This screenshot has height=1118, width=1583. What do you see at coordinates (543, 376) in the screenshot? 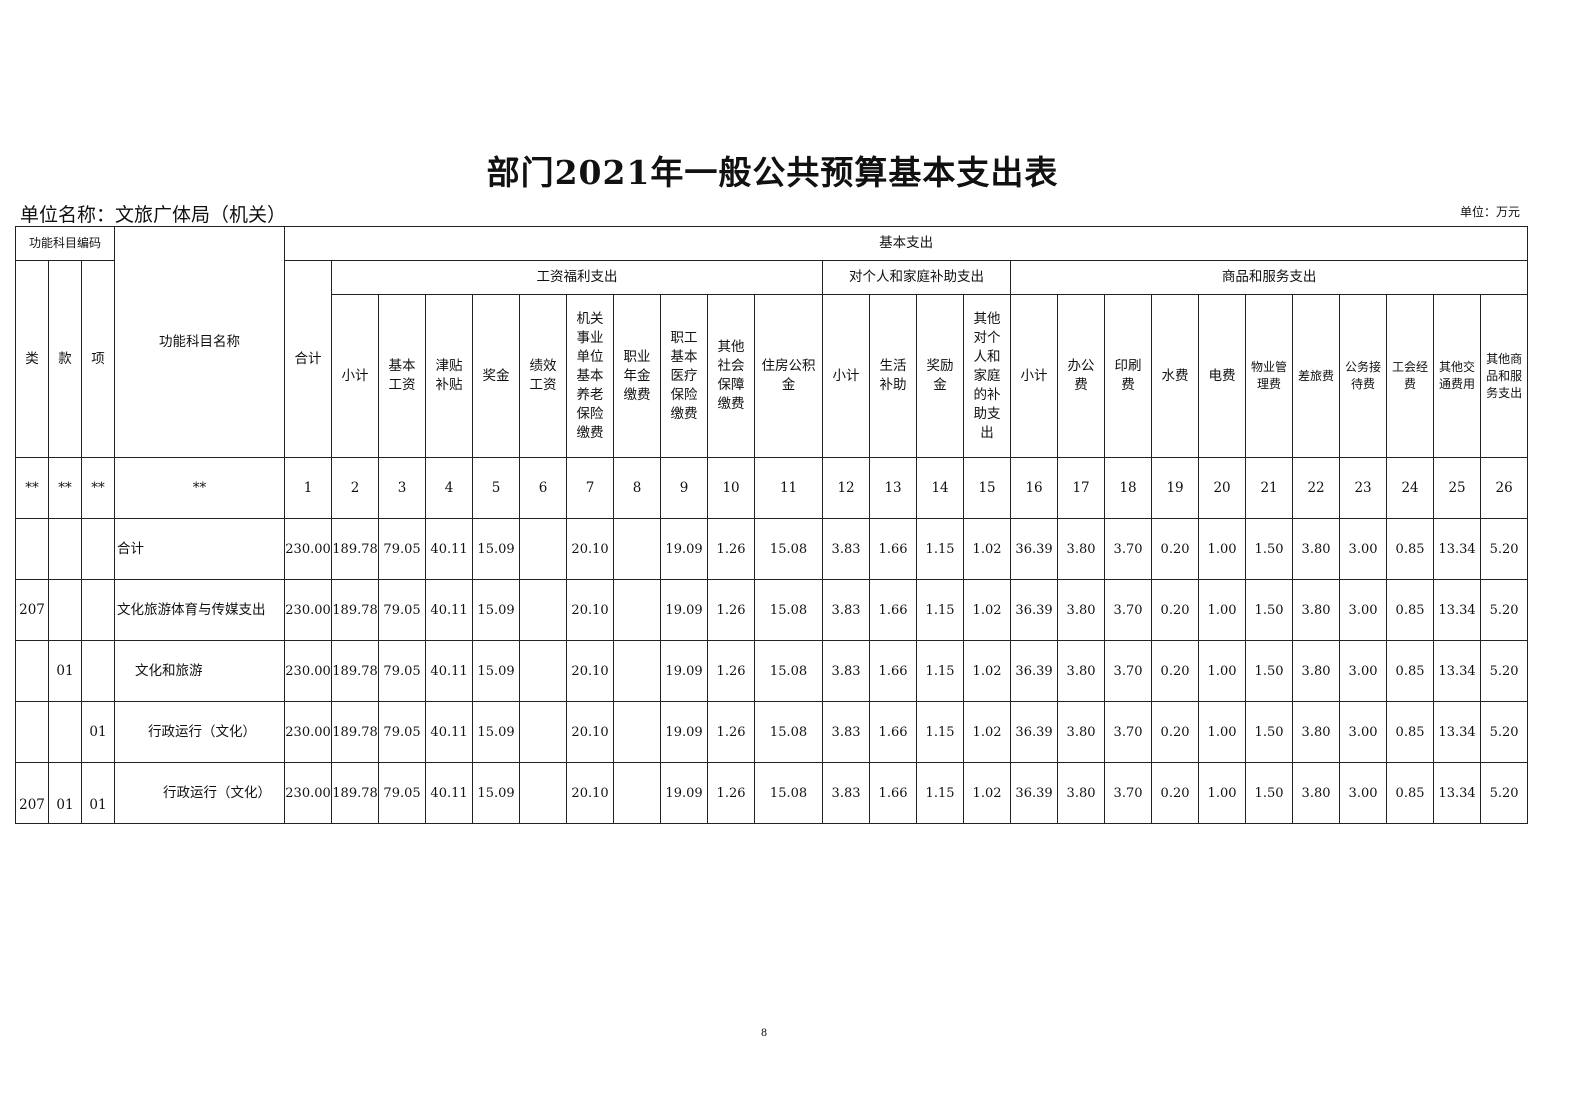
I see `col-header: 绩效工资` at bounding box center [543, 376].